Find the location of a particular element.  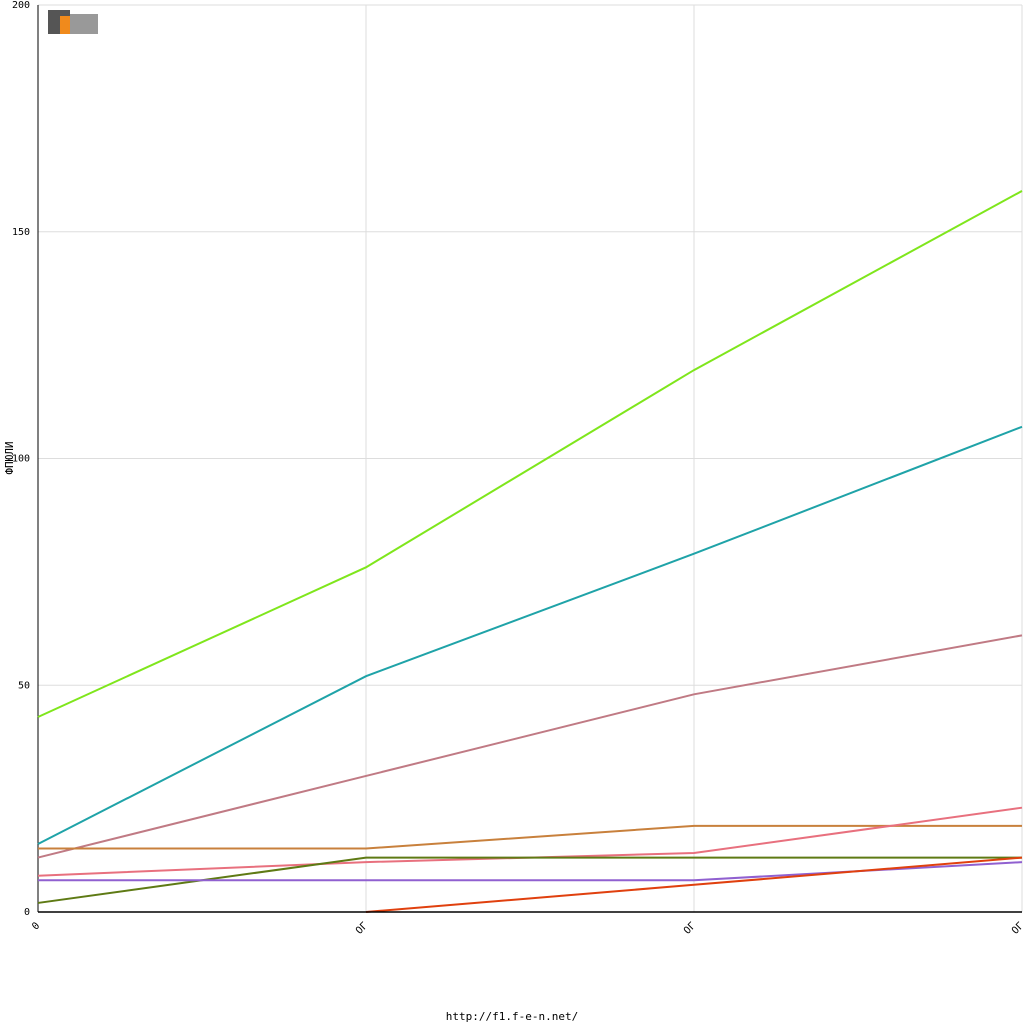

footer: http://f1.f-e-n.net/ is located at coordinates (512, 1016).